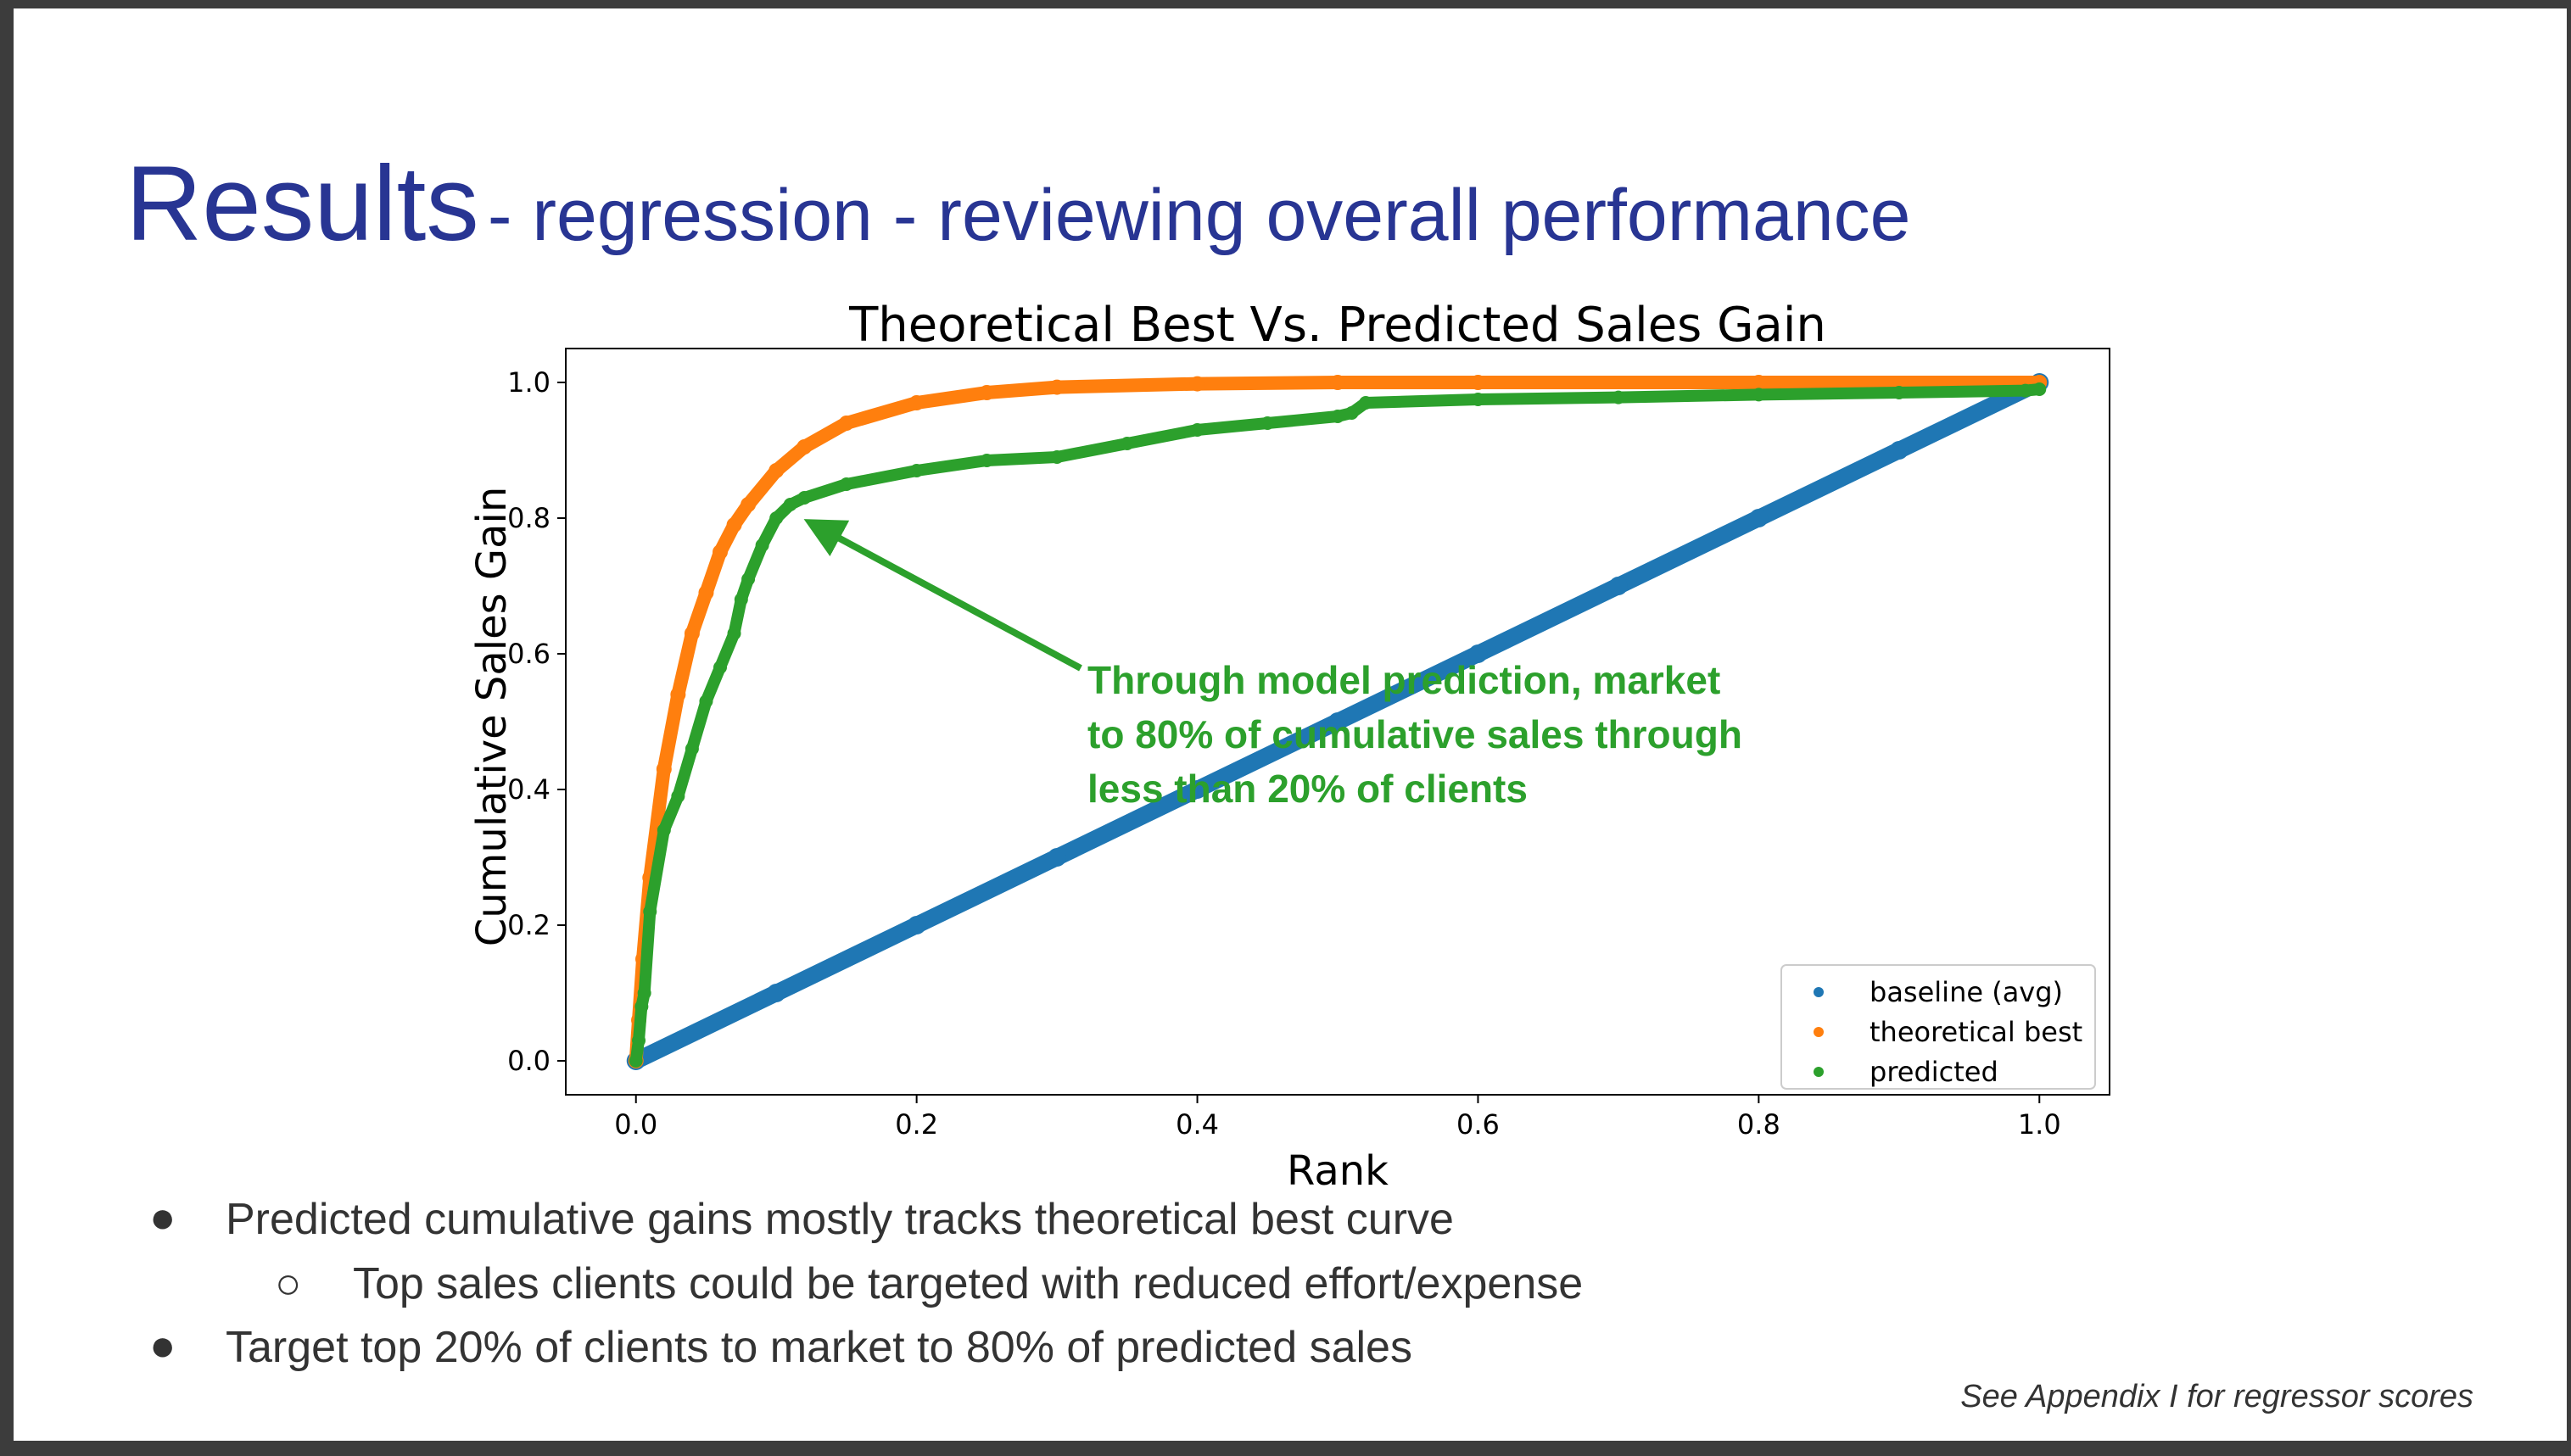  I want to click on y-axis-label: Cumulative Sales Gain, so click(492, 717).